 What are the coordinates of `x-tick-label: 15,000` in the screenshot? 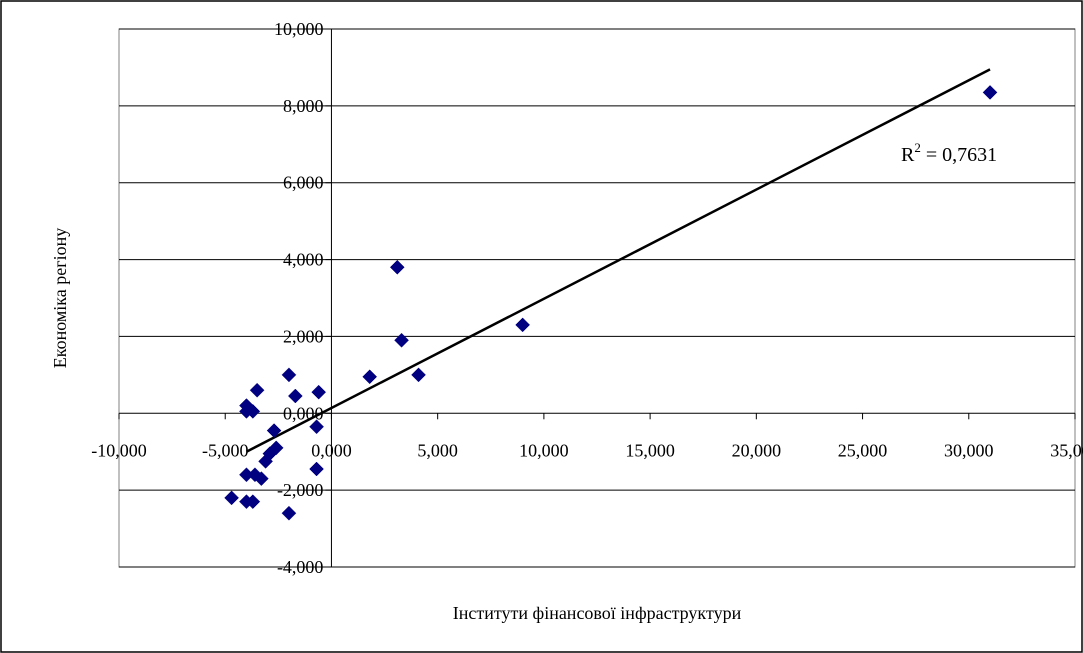 It's located at (650, 450).